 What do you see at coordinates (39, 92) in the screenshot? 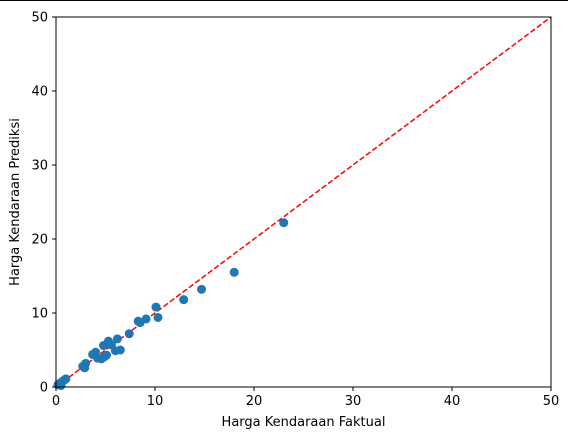
I see `y-tick-label: 40` at bounding box center [39, 92].